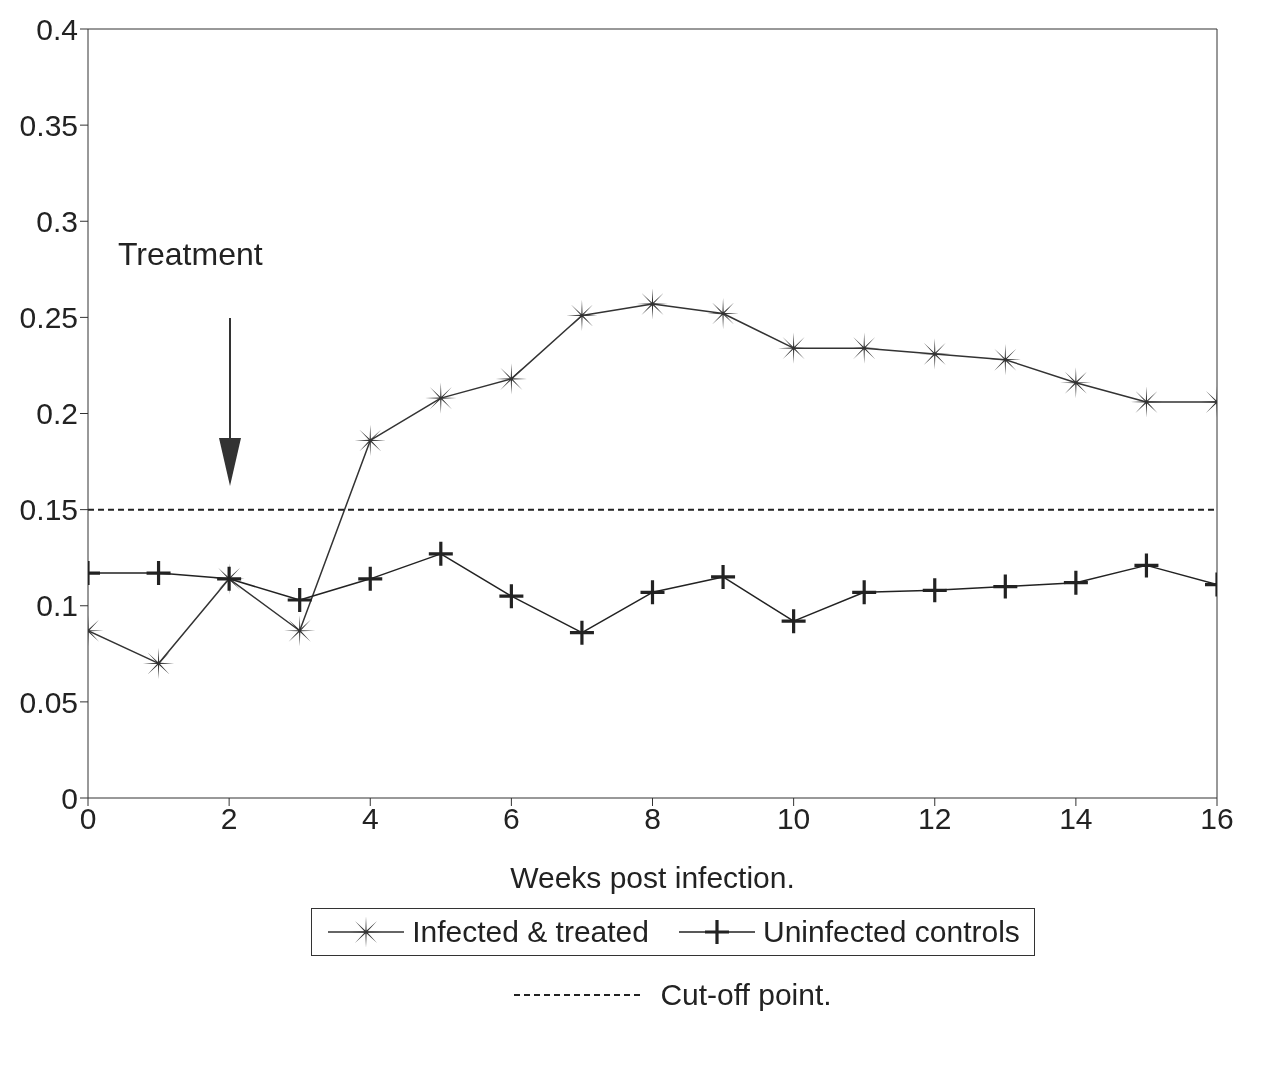  I want to click on y-tick-label: 0.2, so click(57, 414).